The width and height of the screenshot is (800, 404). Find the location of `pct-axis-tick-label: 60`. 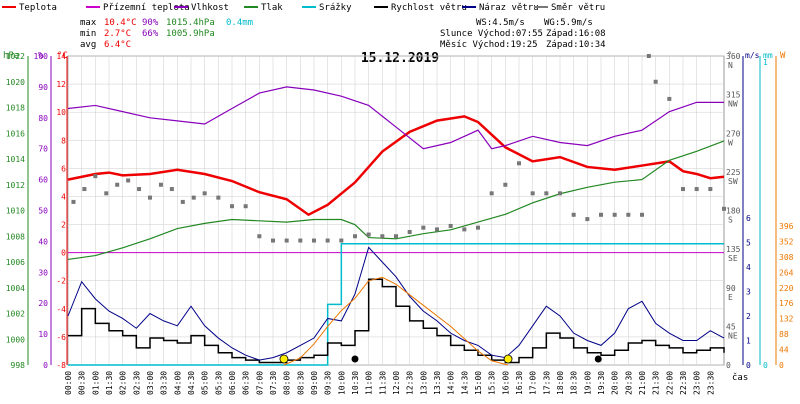

pct-axis-tick-label: 60 is located at coordinates (43, 180).